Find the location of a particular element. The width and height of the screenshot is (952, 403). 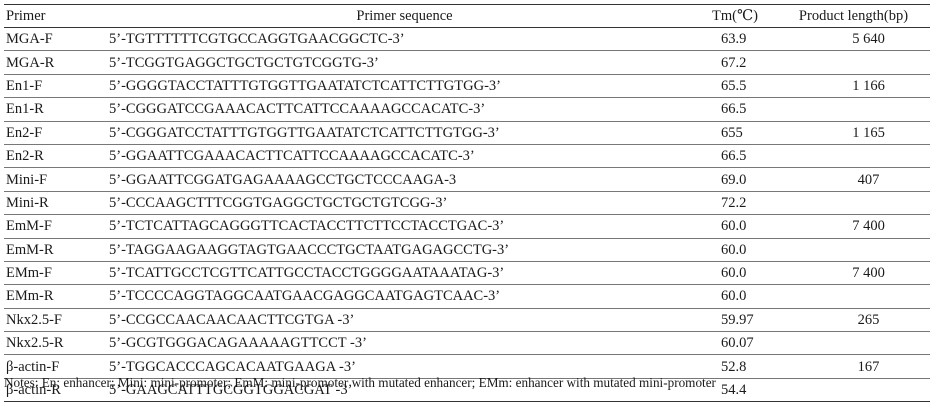

tm-cell: 59.97 is located at coordinates (737, 319).